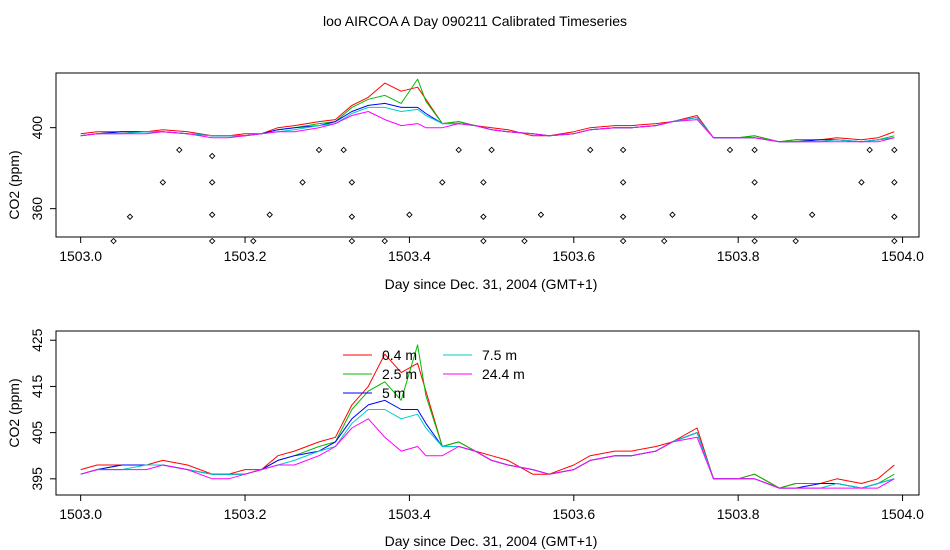 The height and width of the screenshot is (550, 950). I want to click on legend: 0.4 m 2.5 m 5 m 7.5 m 24.4 m, so click(434, 374).